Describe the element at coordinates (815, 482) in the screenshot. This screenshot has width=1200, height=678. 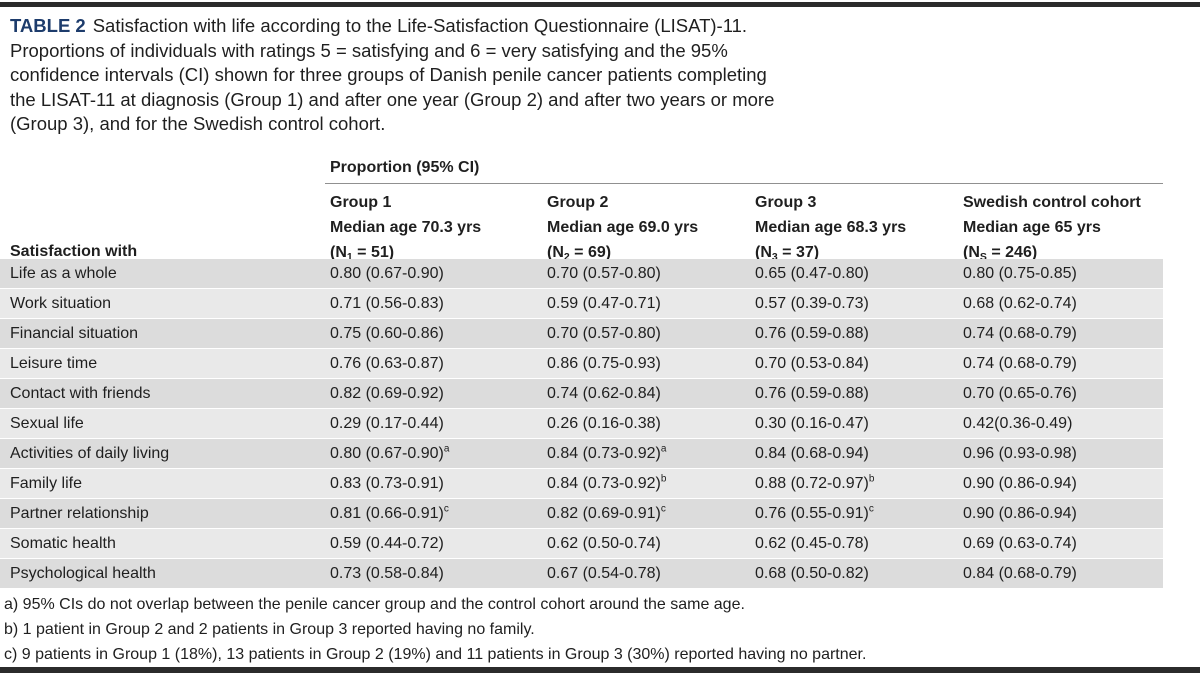
I see `value-cell: 0.88 (0.72-0.97)b` at that location.